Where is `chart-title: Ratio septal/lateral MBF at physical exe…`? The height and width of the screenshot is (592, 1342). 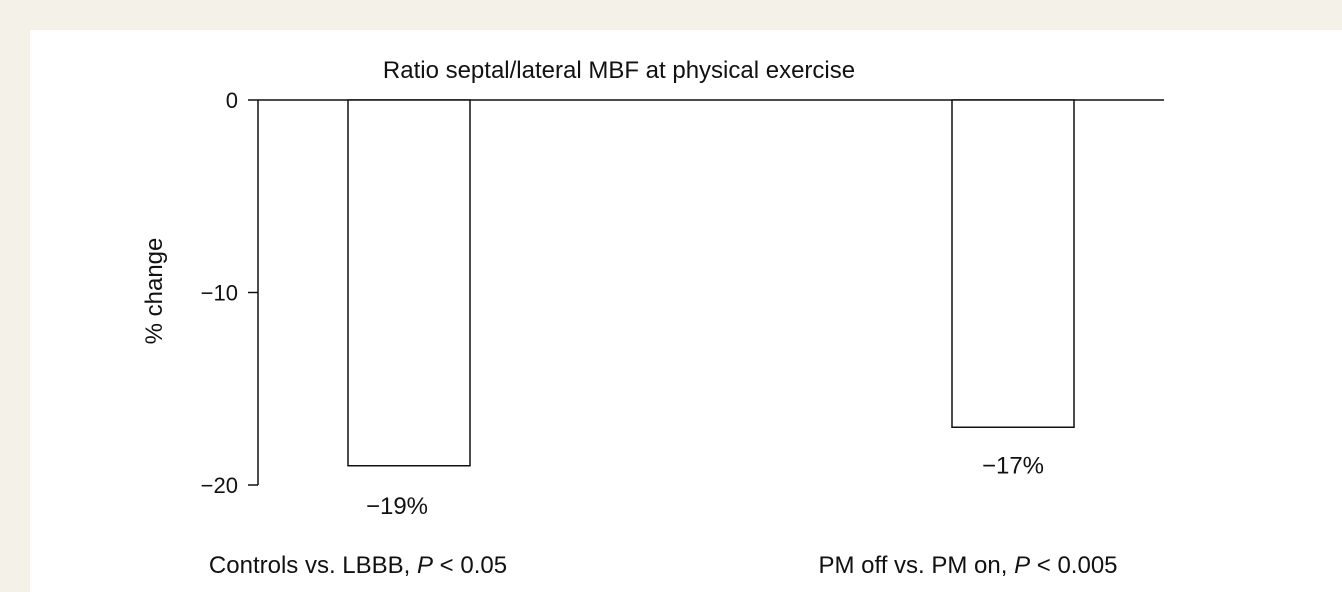 chart-title: Ratio septal/lateral MBF at physical exe… is located at coordinates (619, 70).